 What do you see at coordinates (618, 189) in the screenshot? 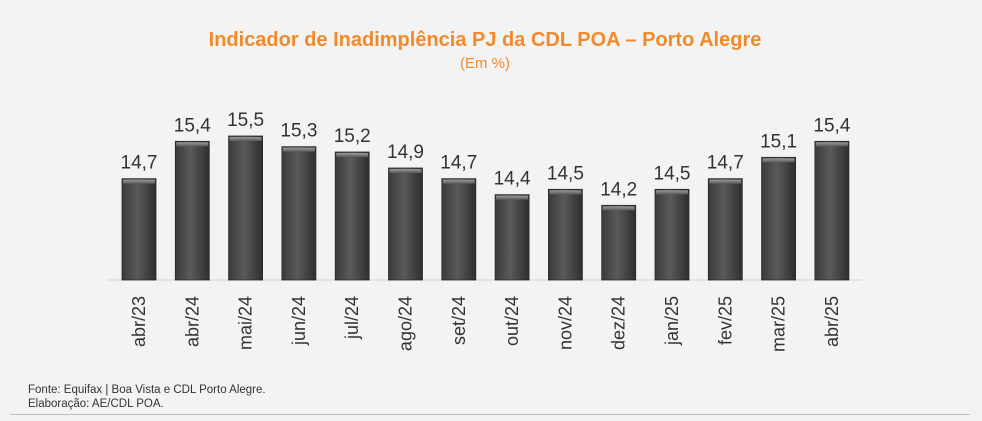
I see `value-label: 14,2` at bounding box center [618, 189].